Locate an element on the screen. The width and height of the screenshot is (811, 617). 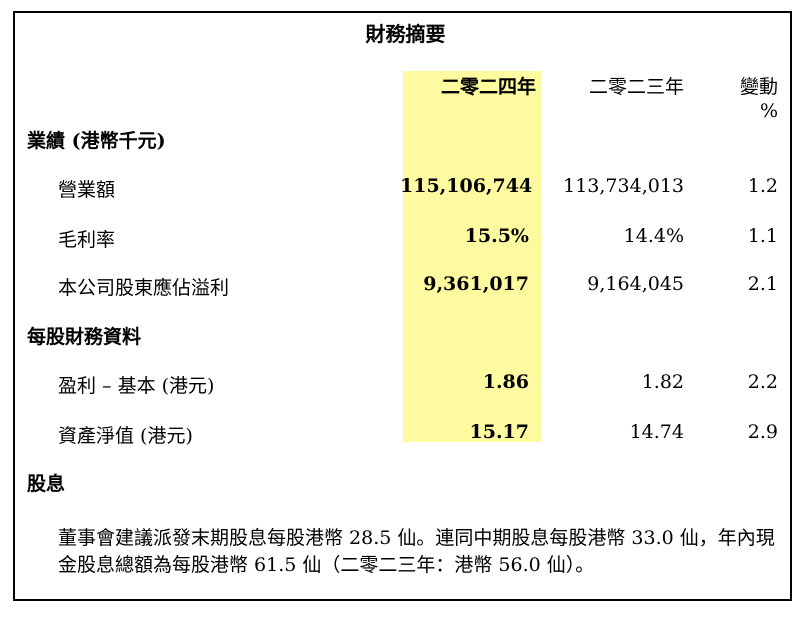
eps-2024: 1.86 is located at coordinates (505, 382).